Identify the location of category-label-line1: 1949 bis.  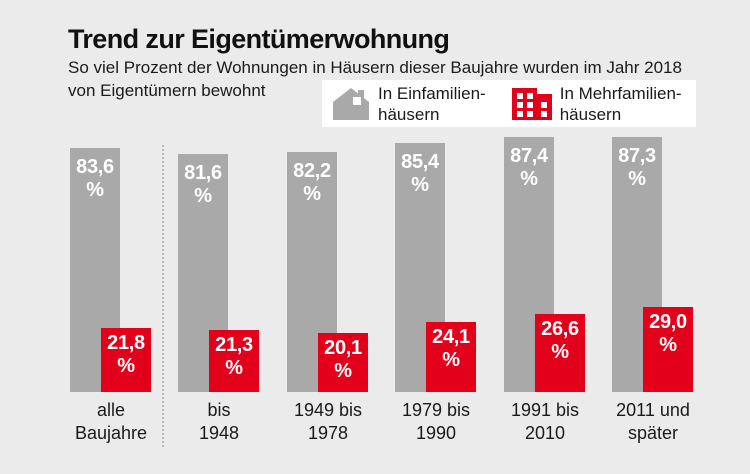
(328, 410).